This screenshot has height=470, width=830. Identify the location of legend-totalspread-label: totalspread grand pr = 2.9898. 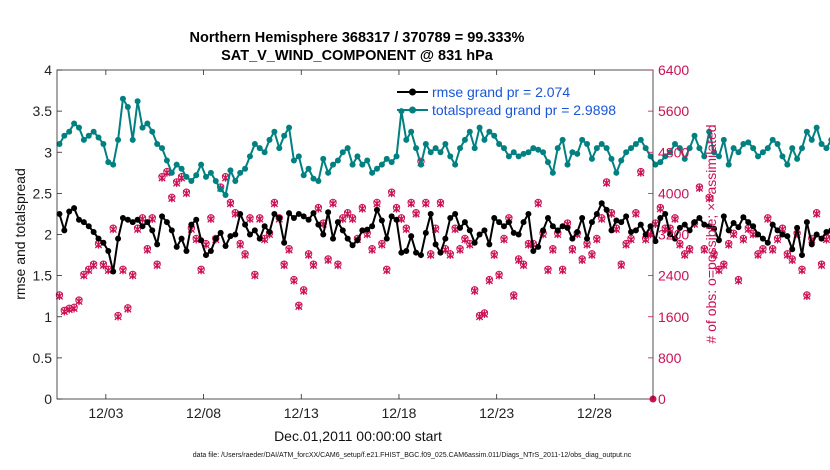
(524, 110).